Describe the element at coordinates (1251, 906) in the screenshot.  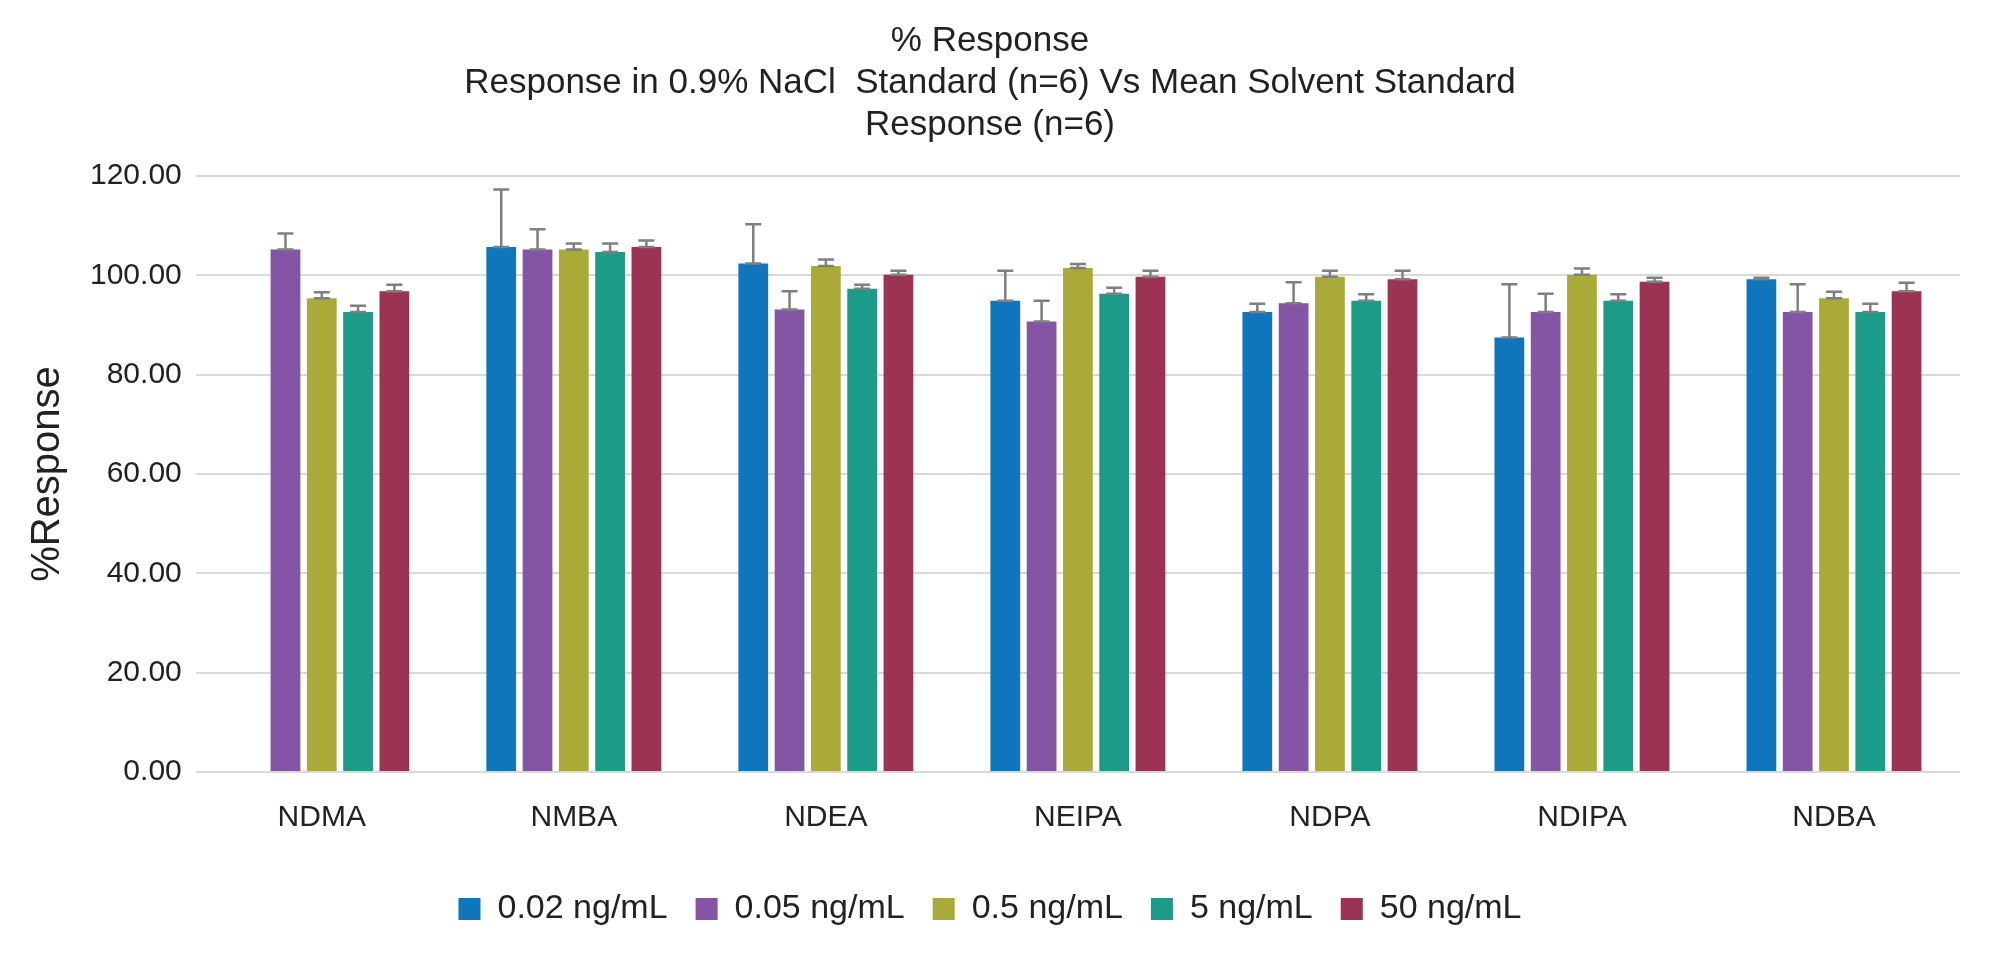
I see `legend-label: 5 ng/mL` at that location.